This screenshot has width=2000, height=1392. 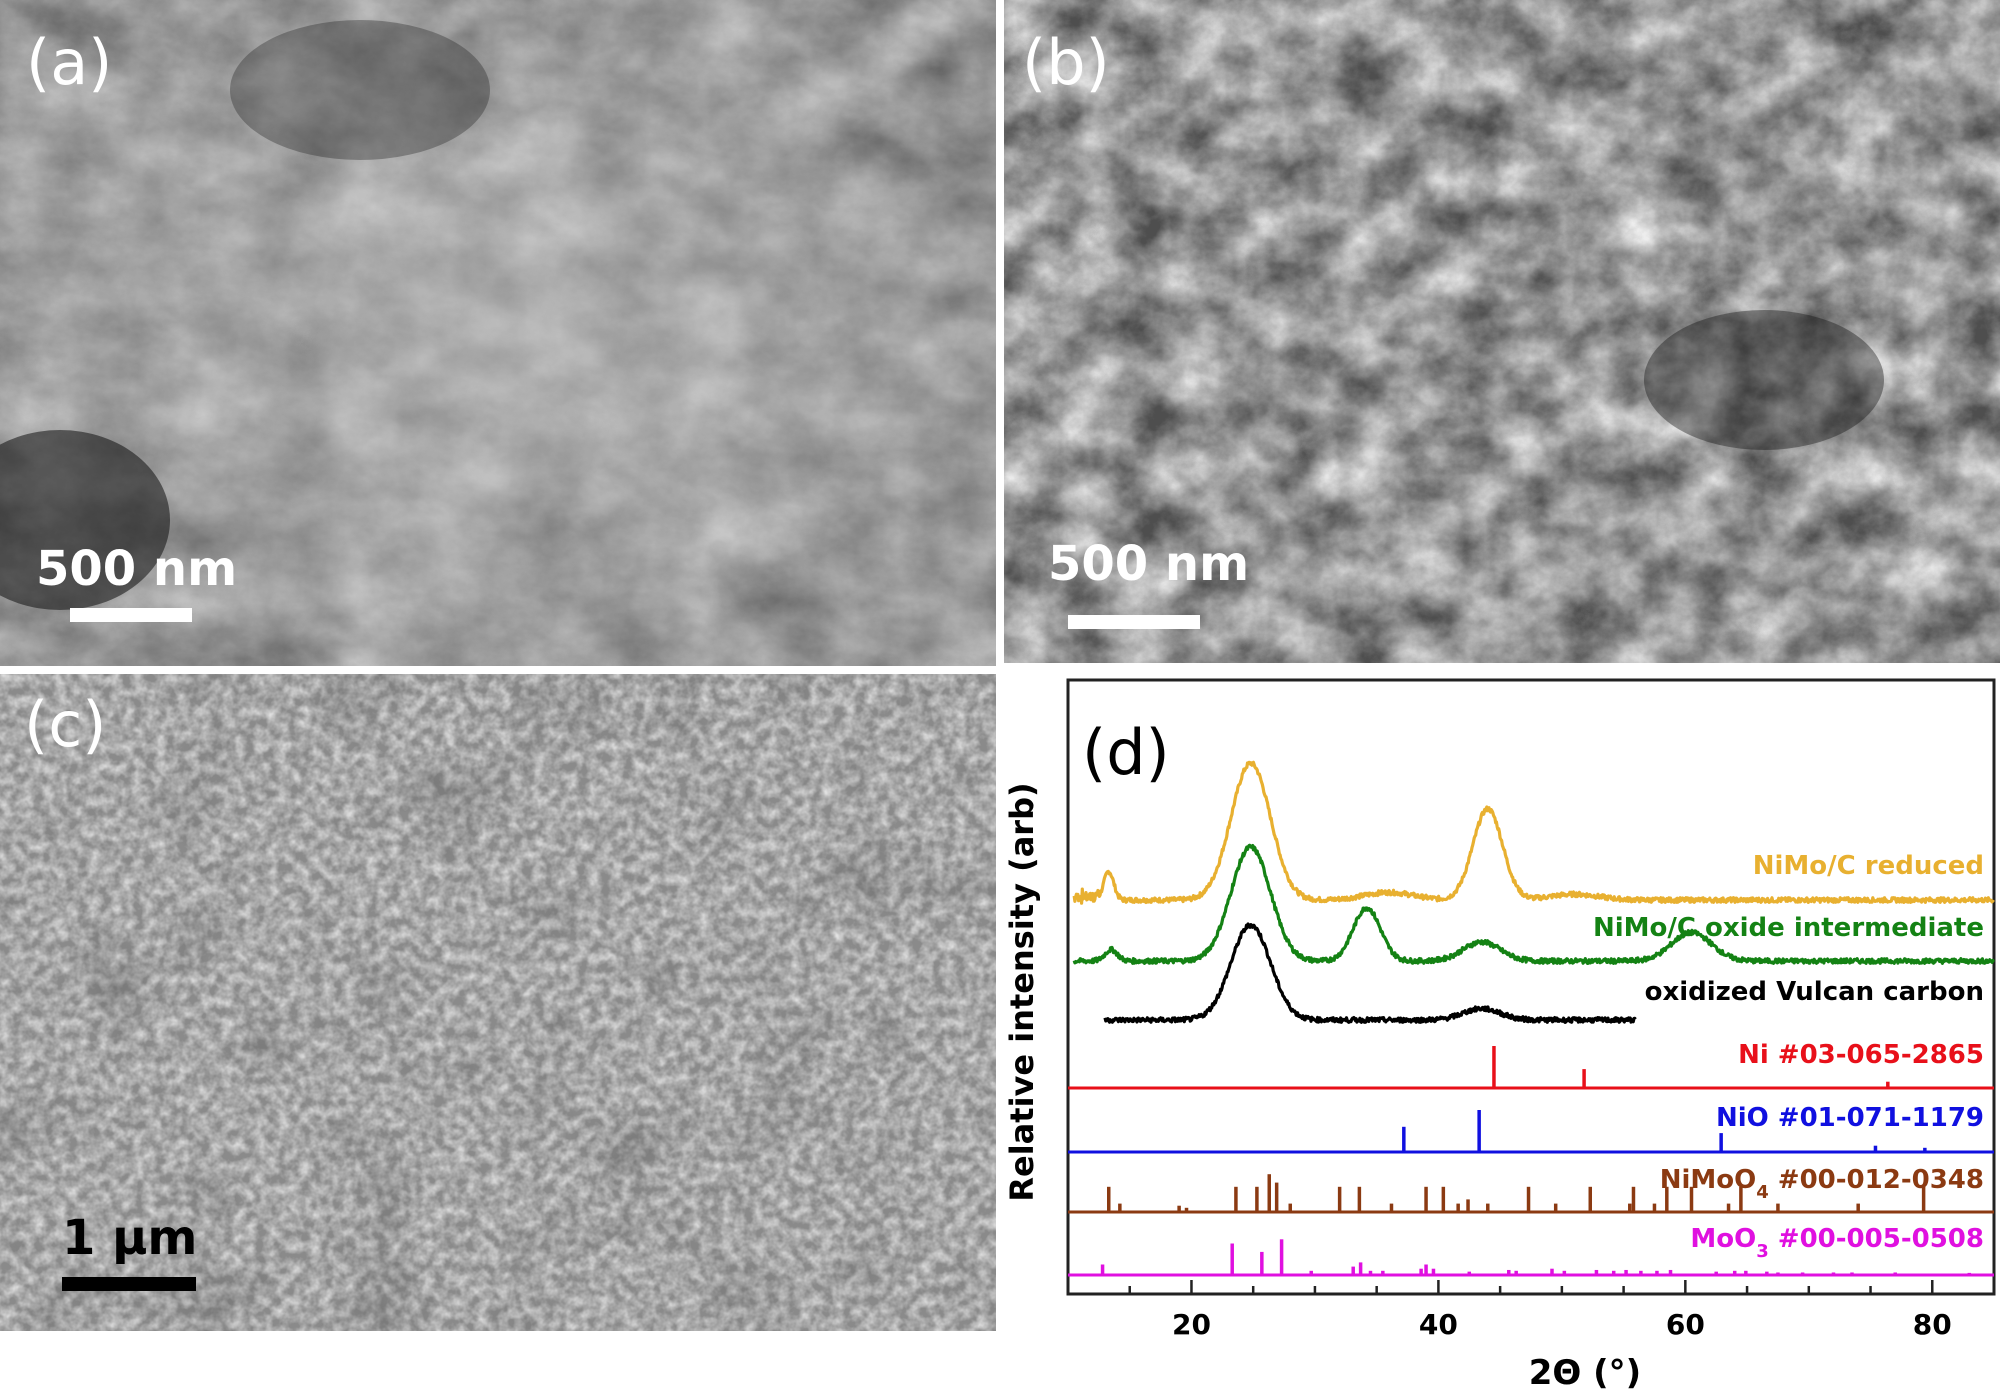 I want to click on series-label: NiMo/C oxide intermediate, so click(x=1788, y=928).